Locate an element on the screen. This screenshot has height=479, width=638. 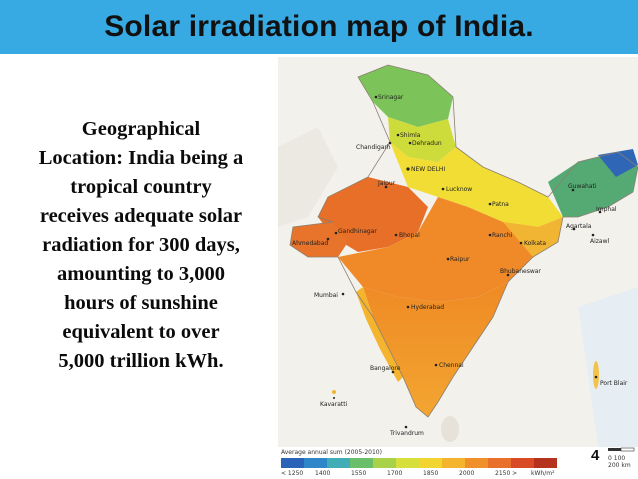
city-label: Shimla is located at coordinates (410, 135).